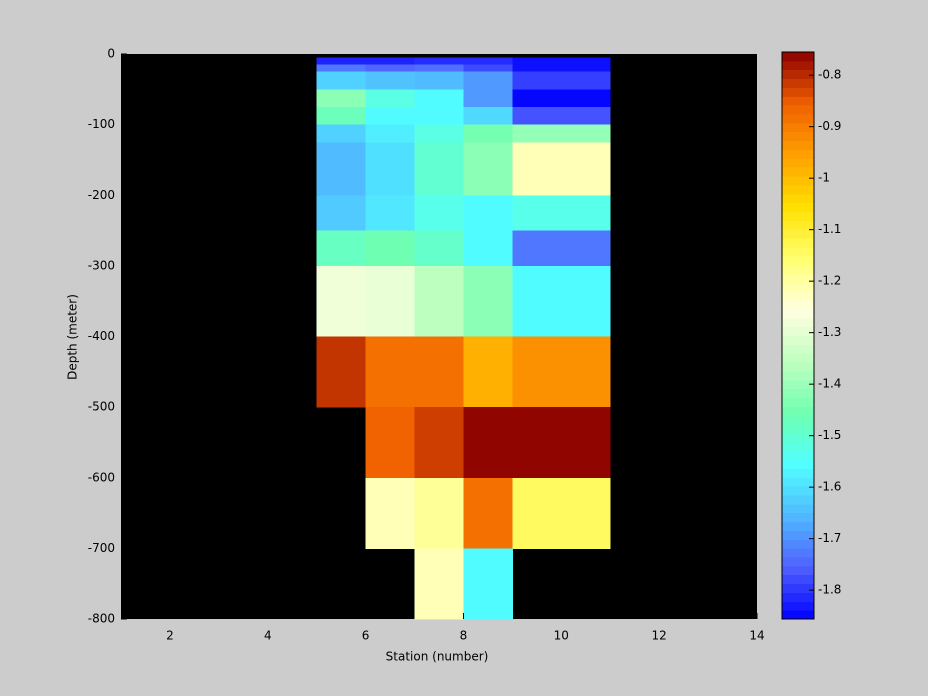 Image resolution: width=928 pixels, height=696 pixels. I want to click on y-tick-label: -300, so click(101, 265).